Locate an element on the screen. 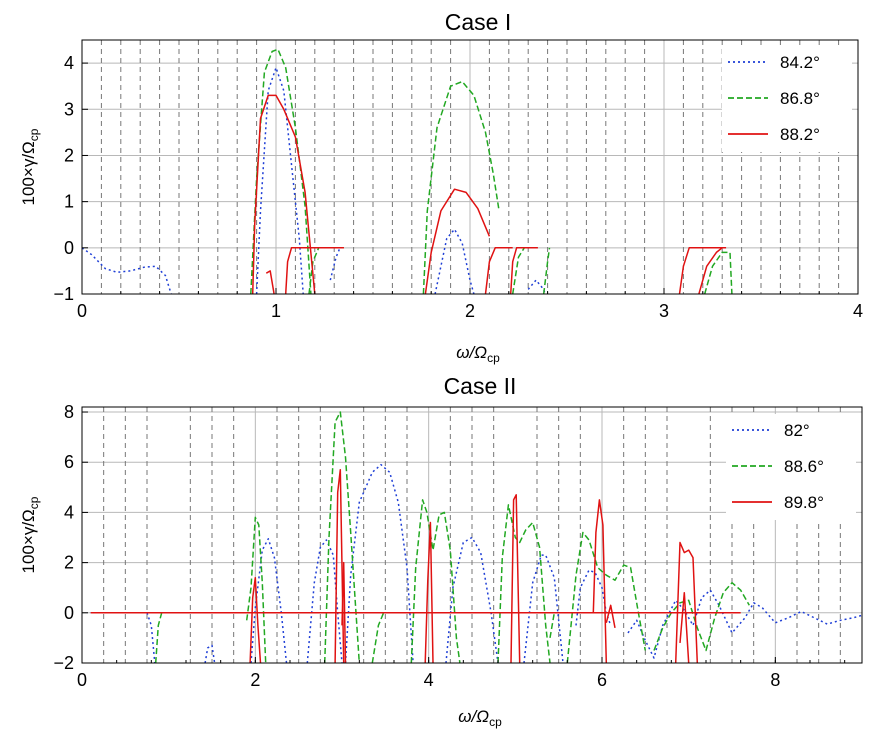 The width and height of the screenshot is (872, 729). chart-title: Case II is located at coordinates (480, 386).